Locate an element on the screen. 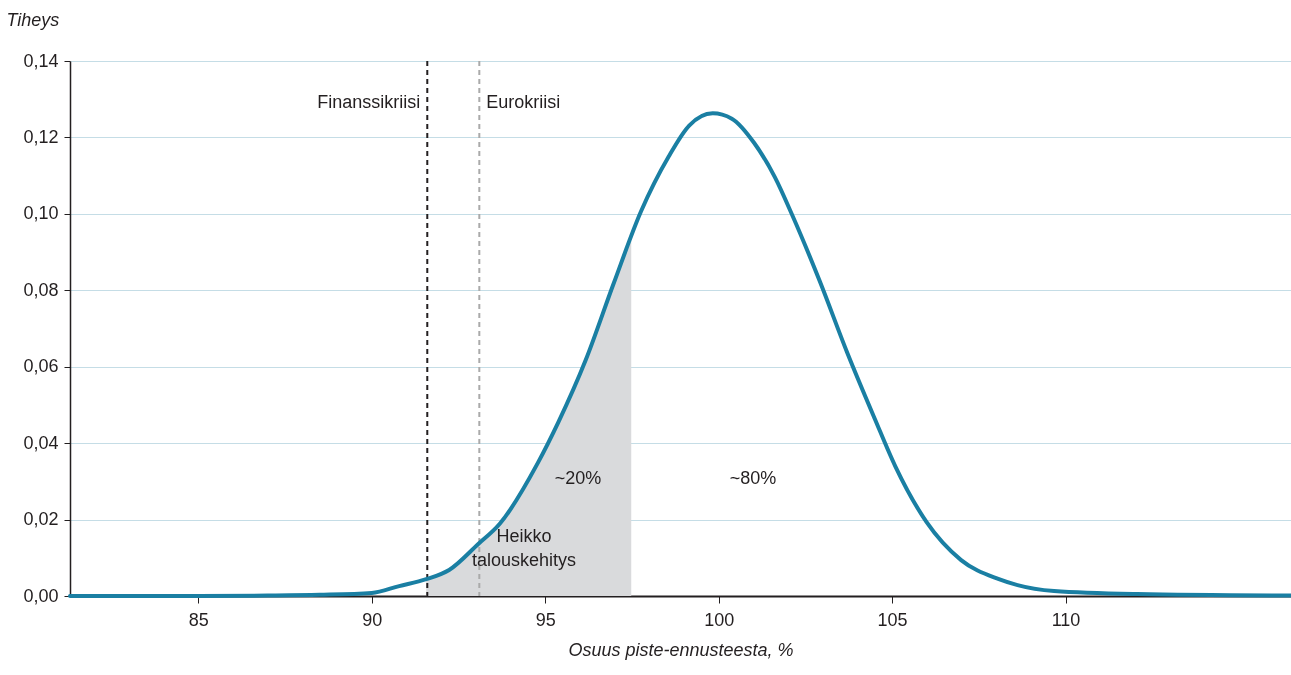 The image size is (1291, 675). y-tick-label: 0,02 is located at coordinates (41, 519).